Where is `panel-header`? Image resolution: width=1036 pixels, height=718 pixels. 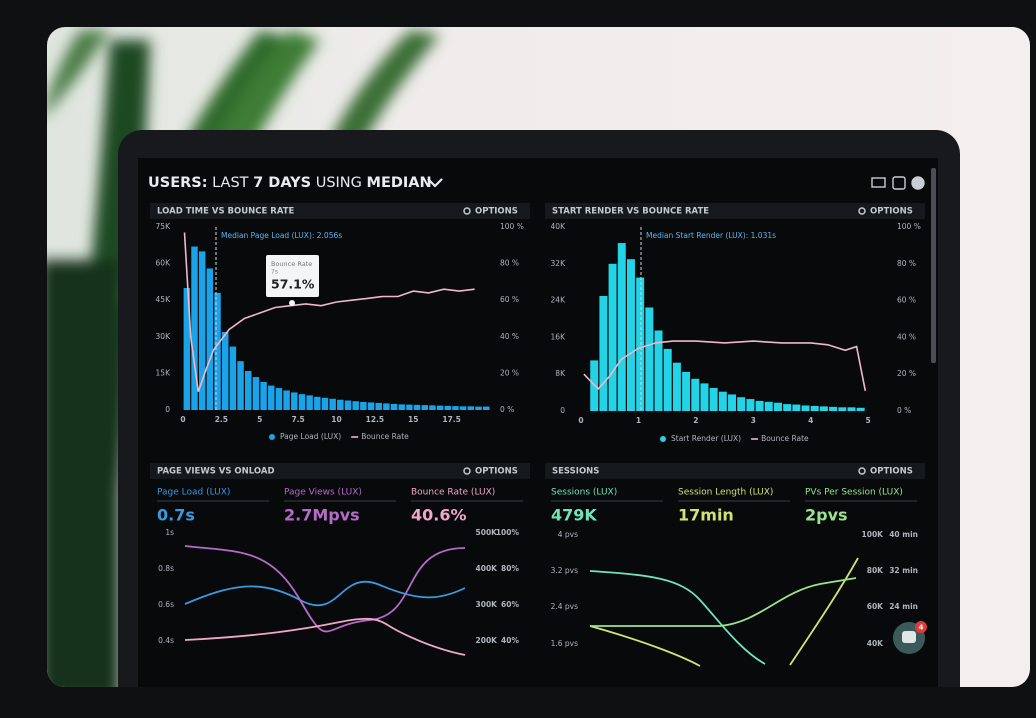
panel-header is located at coordinates (340, 471).